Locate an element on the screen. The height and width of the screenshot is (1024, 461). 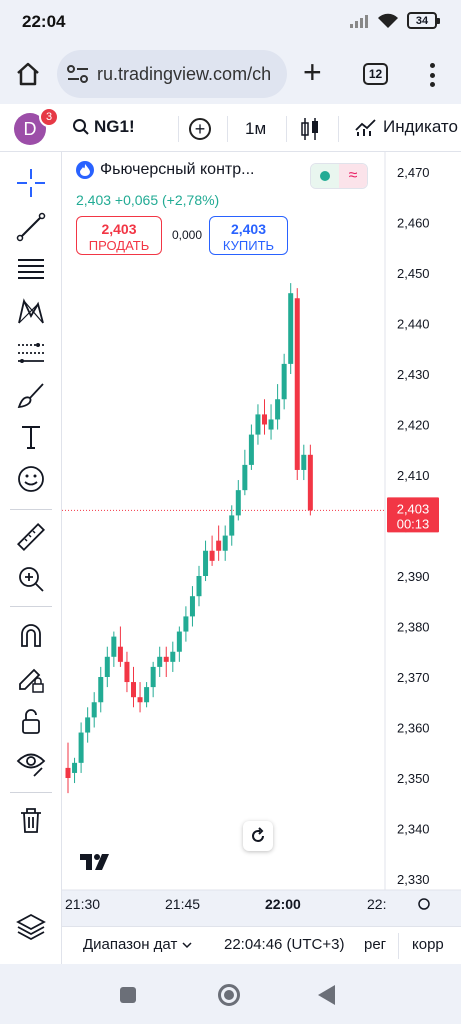
wifi-icon is located at coordinates (388, 20).